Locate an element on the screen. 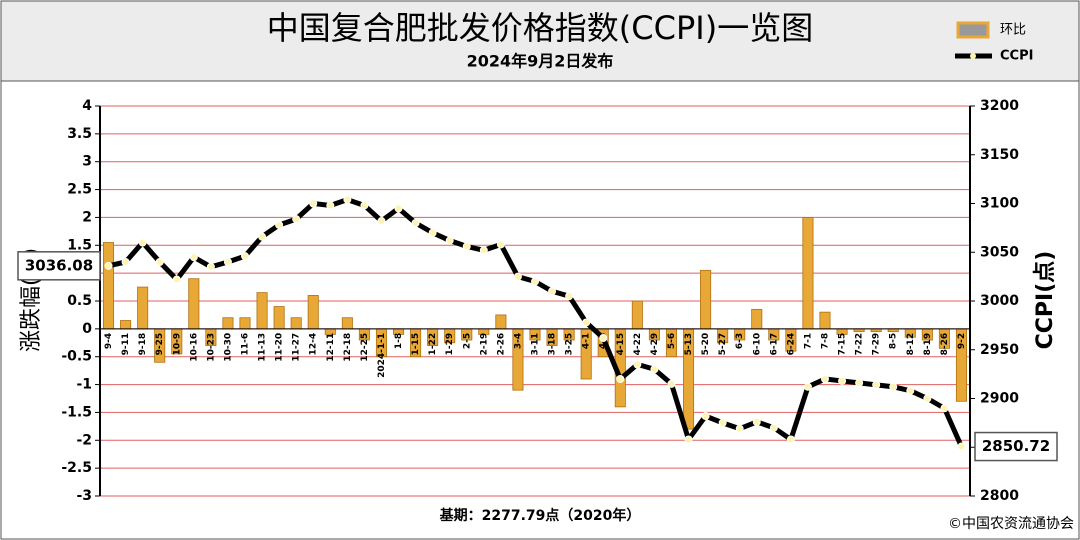  x-tick-label: 8-5 is located at coordinates (894, 341).